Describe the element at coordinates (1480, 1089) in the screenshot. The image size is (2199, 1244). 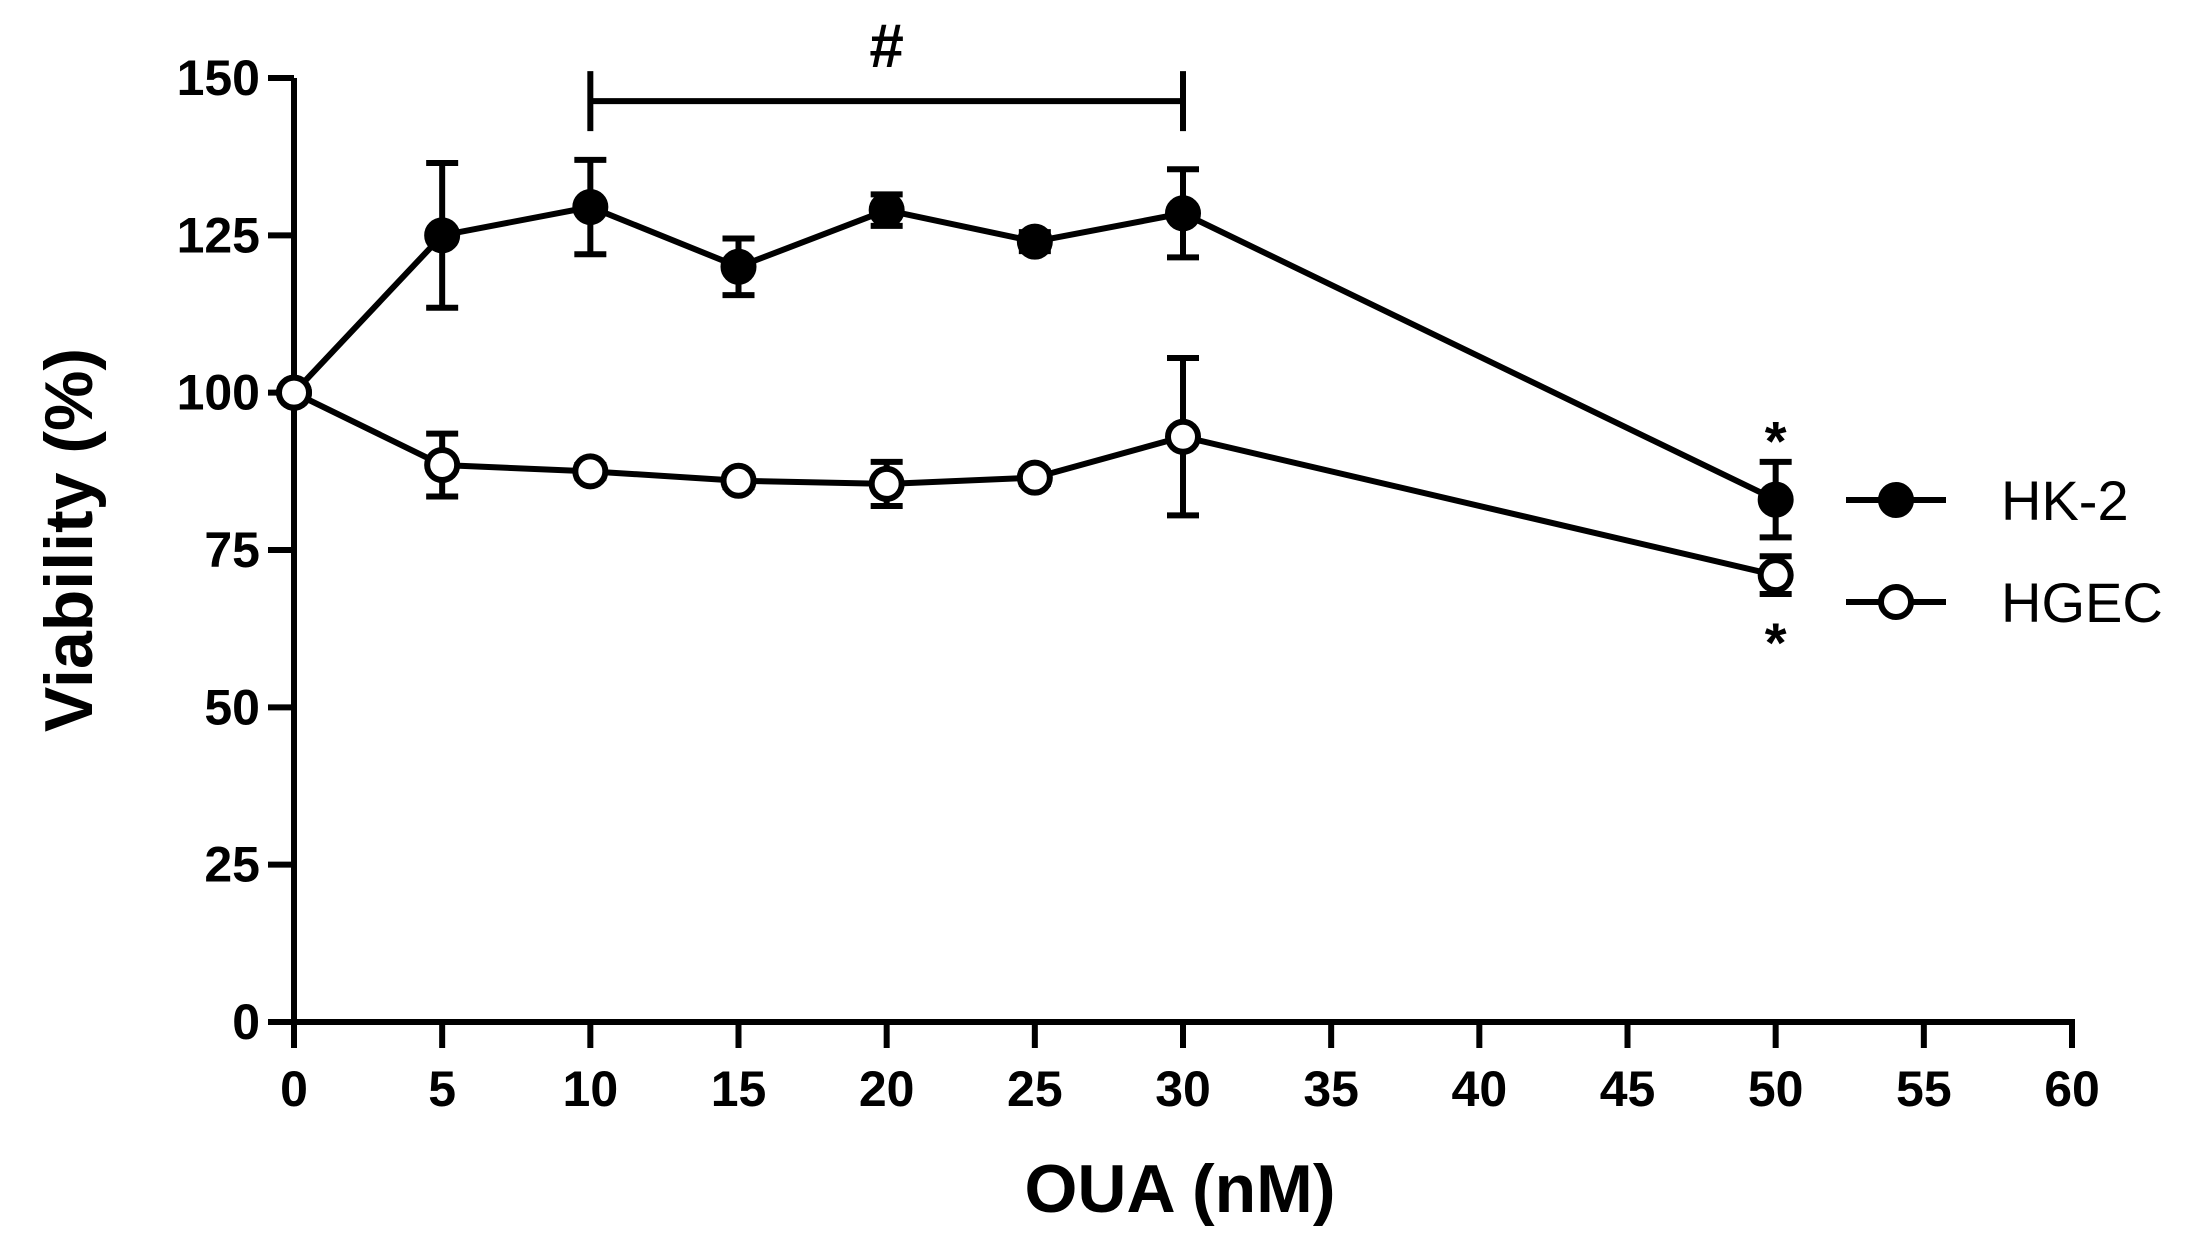
I see `x-tick-label: 40` at that location.